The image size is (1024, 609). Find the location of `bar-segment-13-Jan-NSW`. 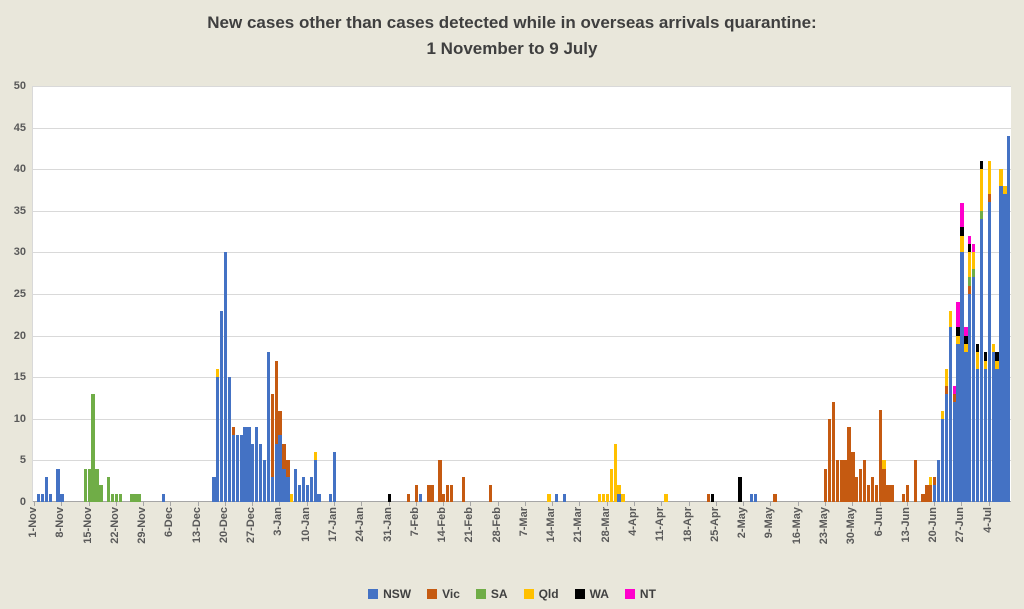

bar-segment-13-Jan-NSW is located at coordinates (319, 497).